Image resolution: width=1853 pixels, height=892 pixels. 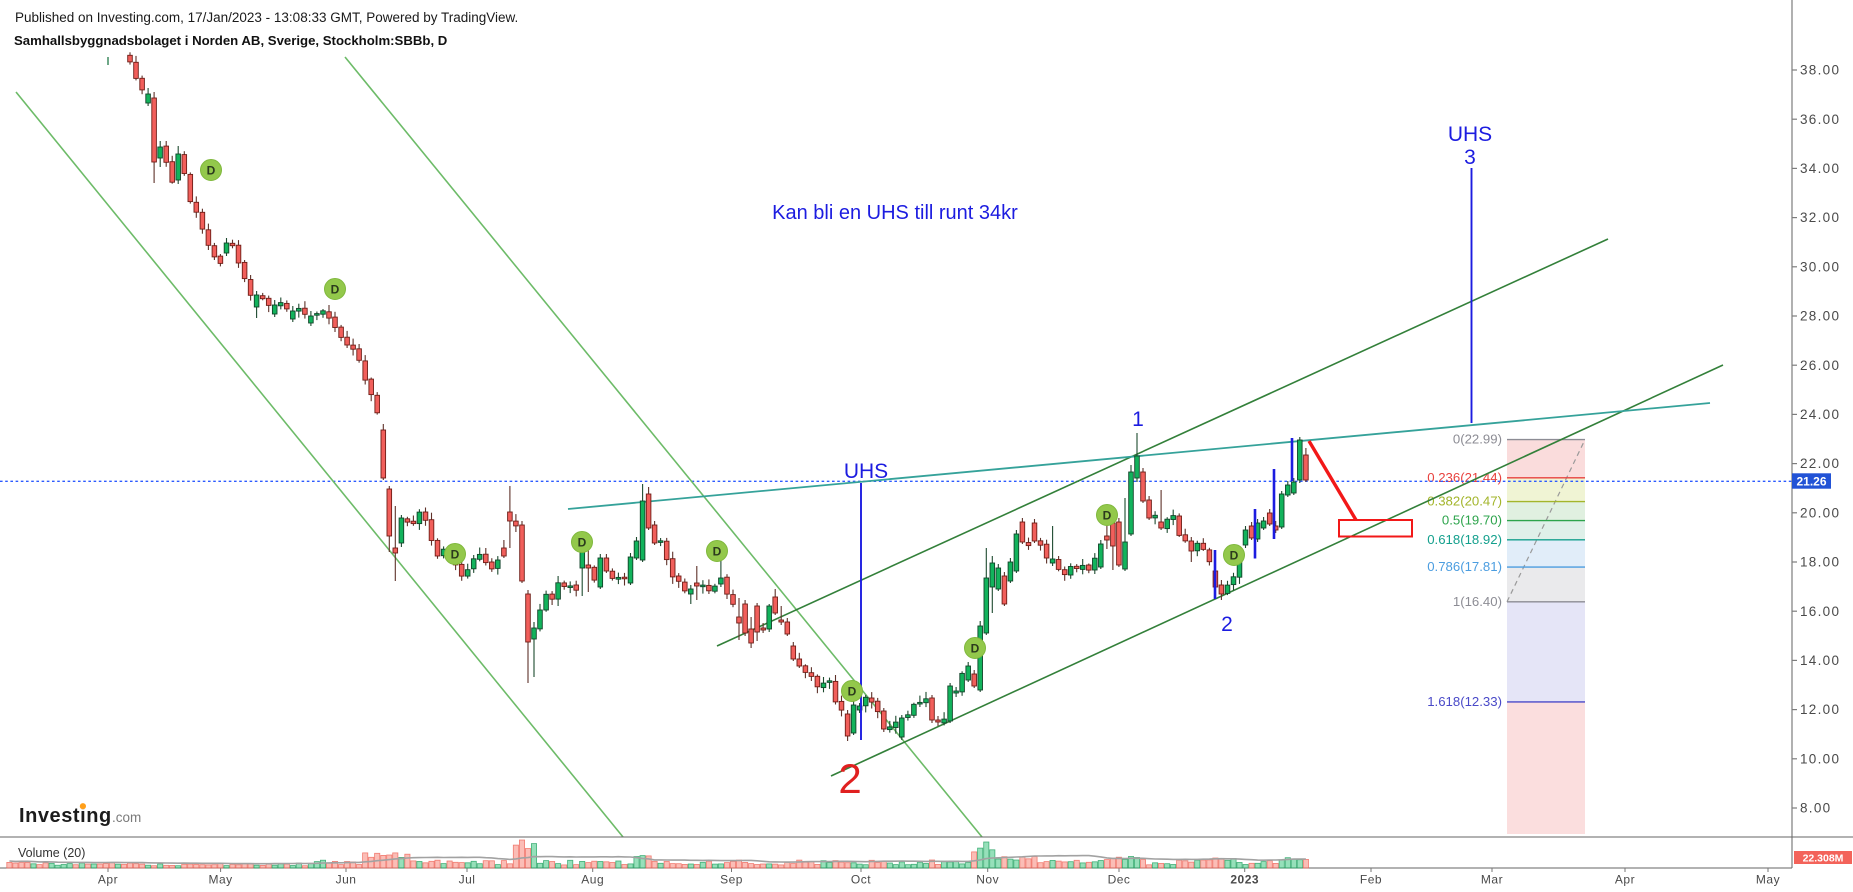 I want to click on svg-text: 8.00, so click(x=1815, y=808).